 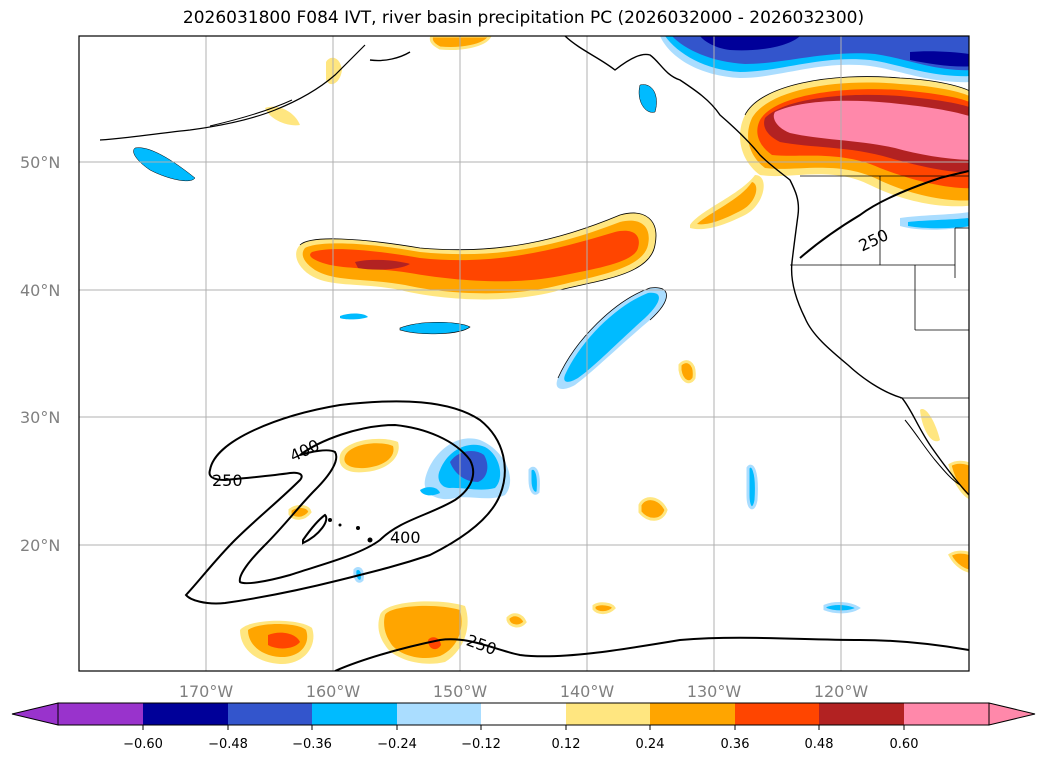 I want to click on colorbar-tick-label: 0.12, so click(x=566, y=744).